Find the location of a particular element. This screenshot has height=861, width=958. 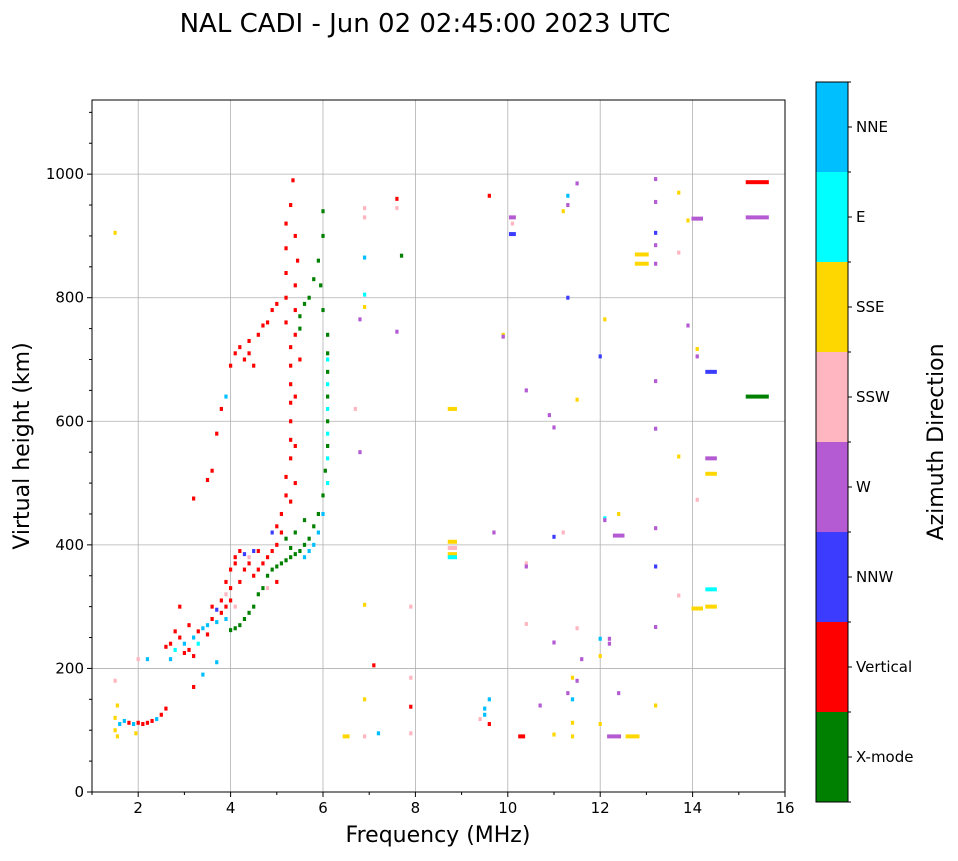

colorbar-label-e: E is located at coordinates (860, 217).